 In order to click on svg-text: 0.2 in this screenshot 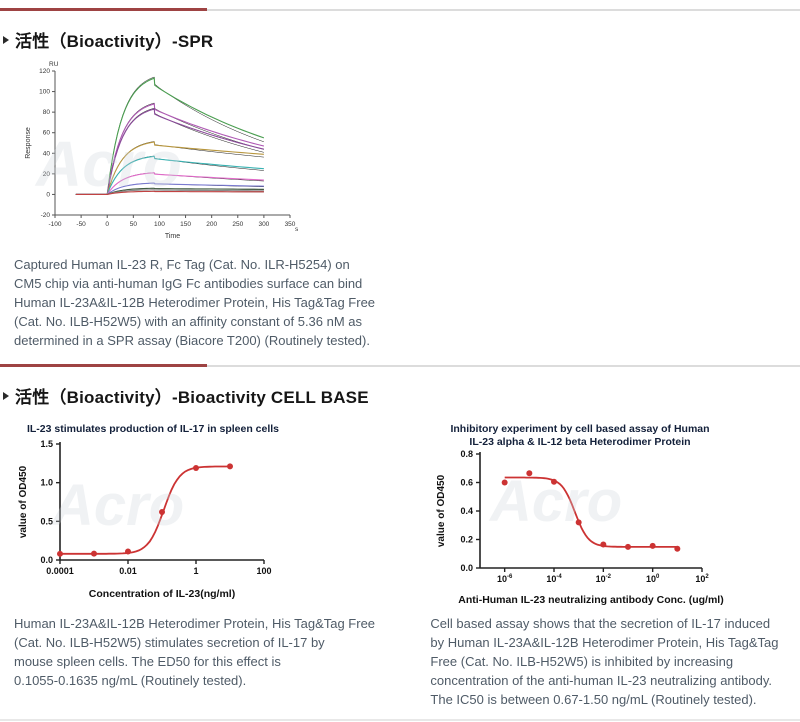, I will do `click(466, 540)`.